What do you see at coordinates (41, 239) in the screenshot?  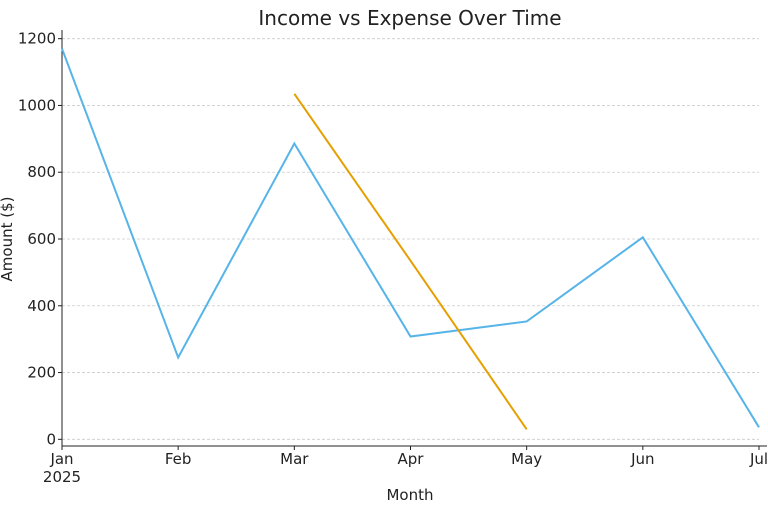 I see `y-tick-label: 600` at bounding box center [41, 239].